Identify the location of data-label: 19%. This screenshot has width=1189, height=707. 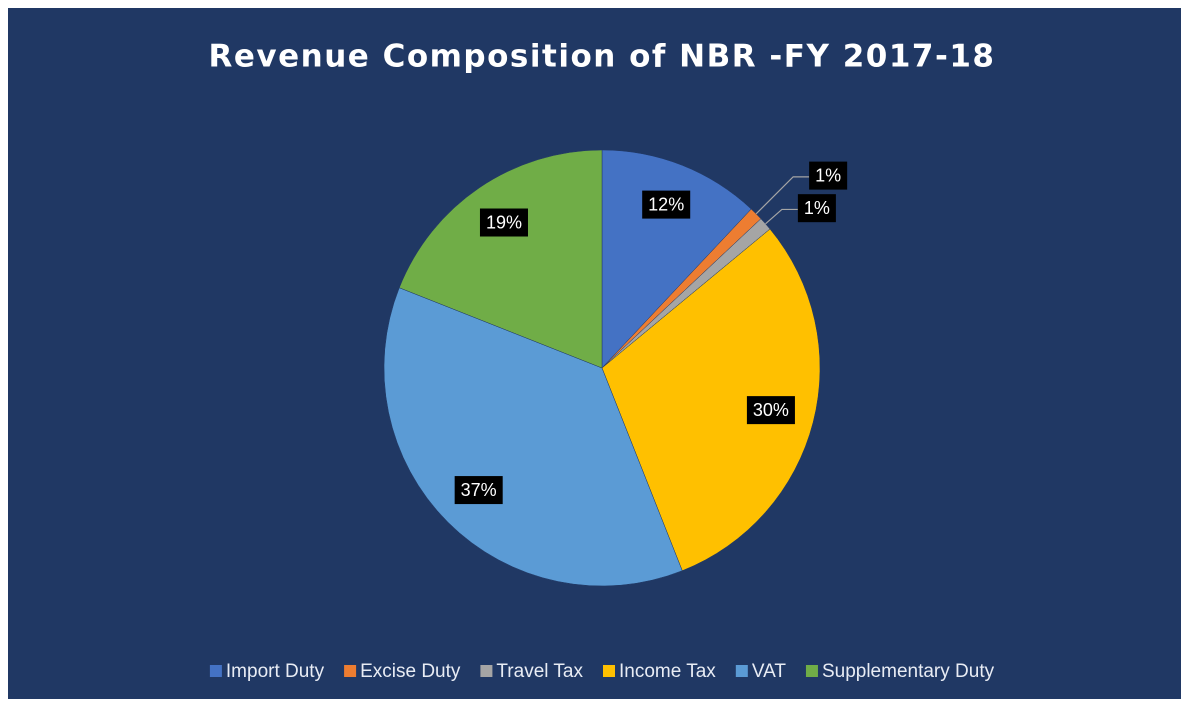
(504, 223).